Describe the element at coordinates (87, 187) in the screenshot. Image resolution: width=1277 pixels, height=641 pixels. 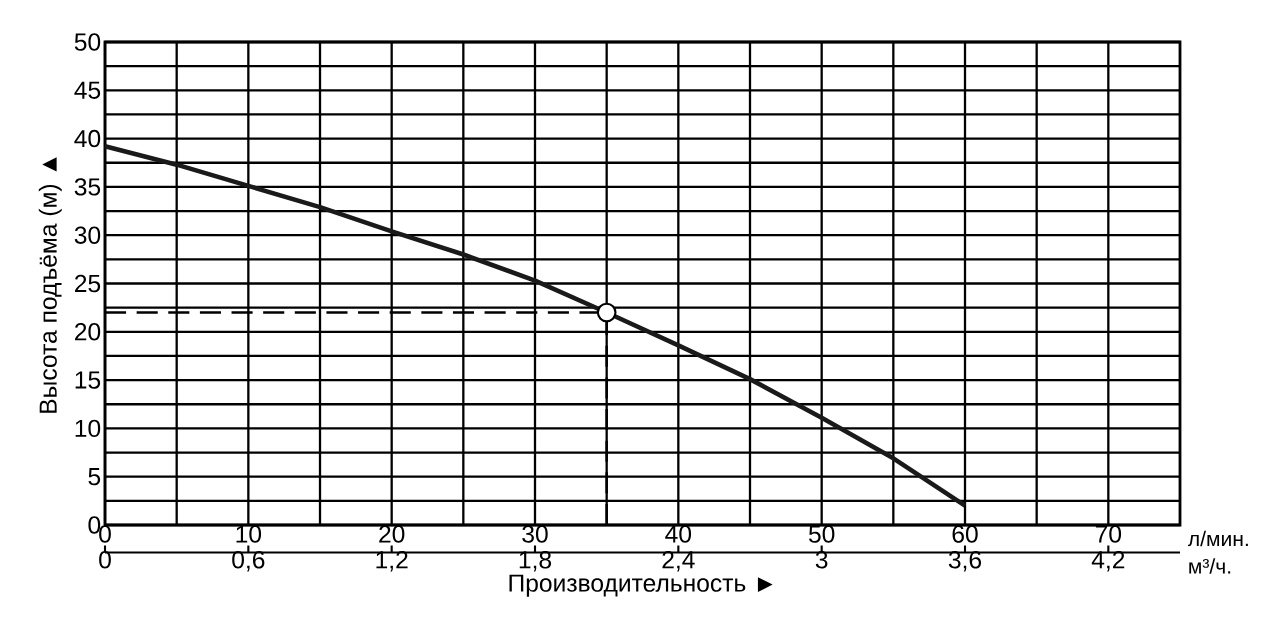
I see `y-tick-label: 35` at that location.